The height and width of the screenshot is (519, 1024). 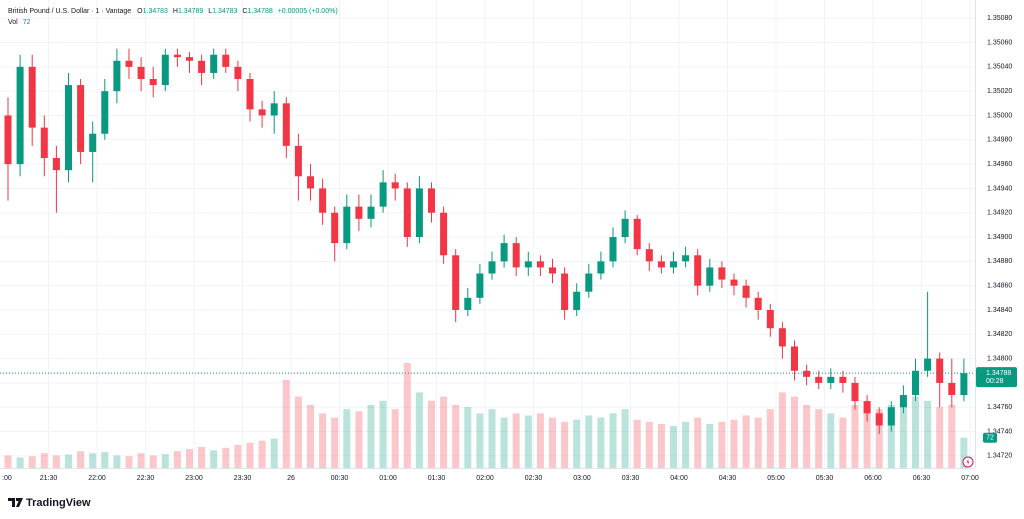 What do you see at coordinates (58, 503) in the screenshot?
I see `brand-name: TradingView` at bounding box center [58, 503].